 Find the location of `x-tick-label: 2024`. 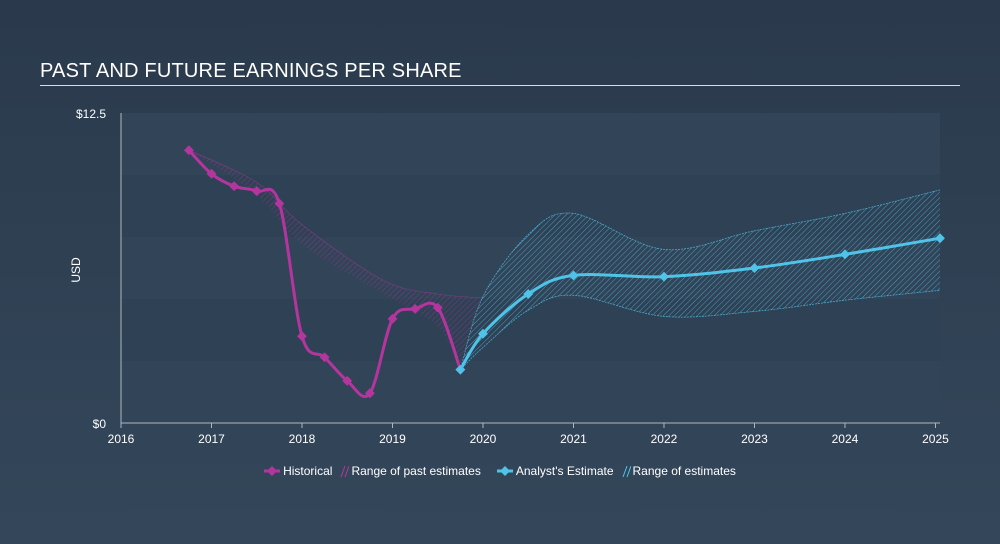

x-tick-label: 2024 is located at coordinates (845, 439).